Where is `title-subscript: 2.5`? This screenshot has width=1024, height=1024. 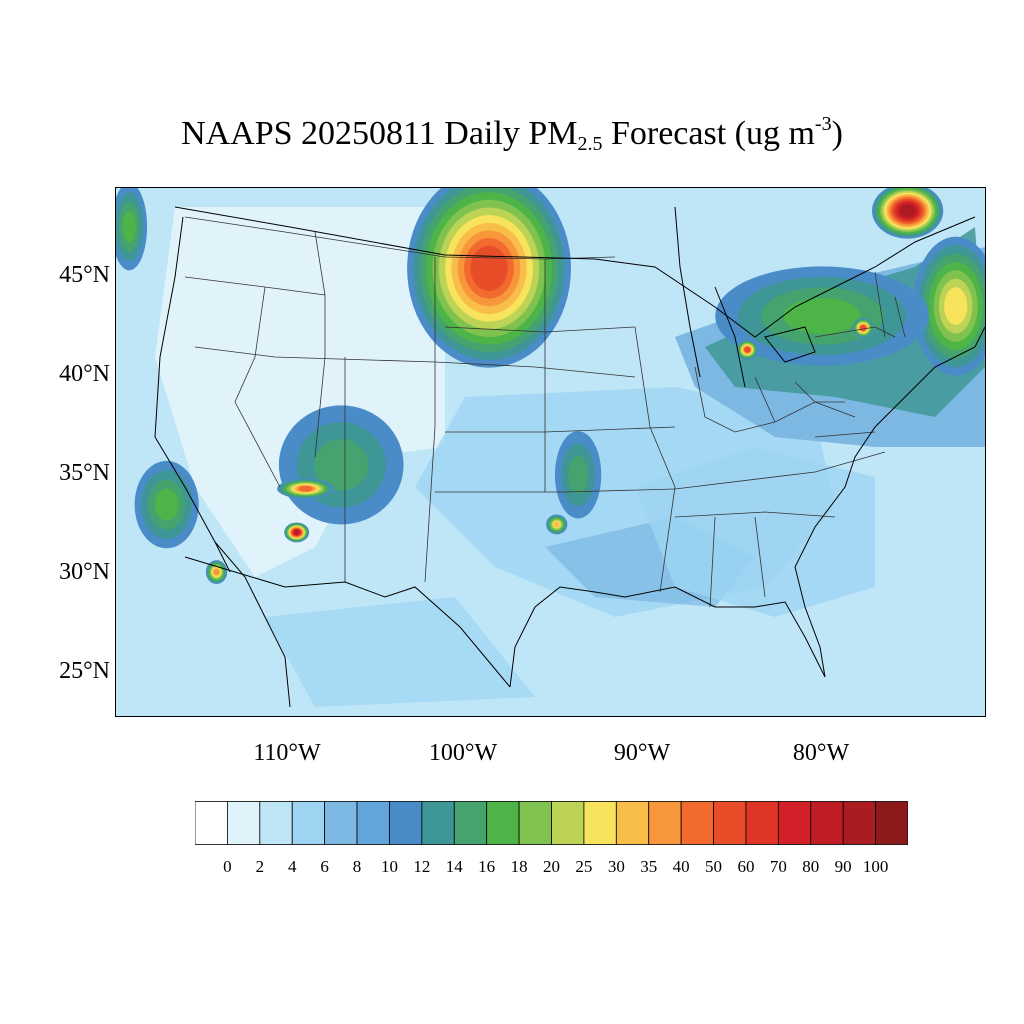
title-subscript: 2.5 is located at coordinates (590, 144).